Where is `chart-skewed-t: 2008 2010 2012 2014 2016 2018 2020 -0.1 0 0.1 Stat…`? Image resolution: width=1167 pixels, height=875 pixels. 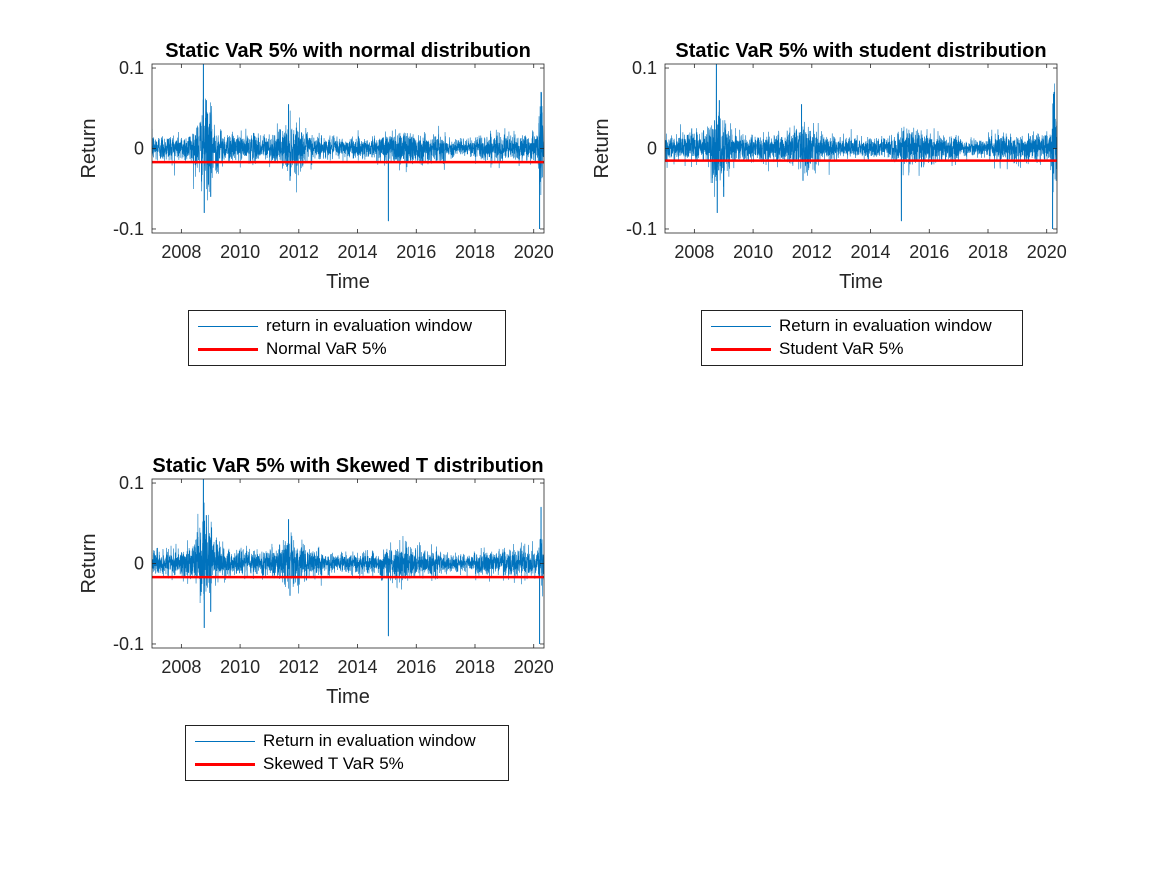 chart-skewed-t: 2008 2010 2012 2014 2016 2018 2020 -0.1 0 0.1 Stat… is located at coordinates (316, 581).